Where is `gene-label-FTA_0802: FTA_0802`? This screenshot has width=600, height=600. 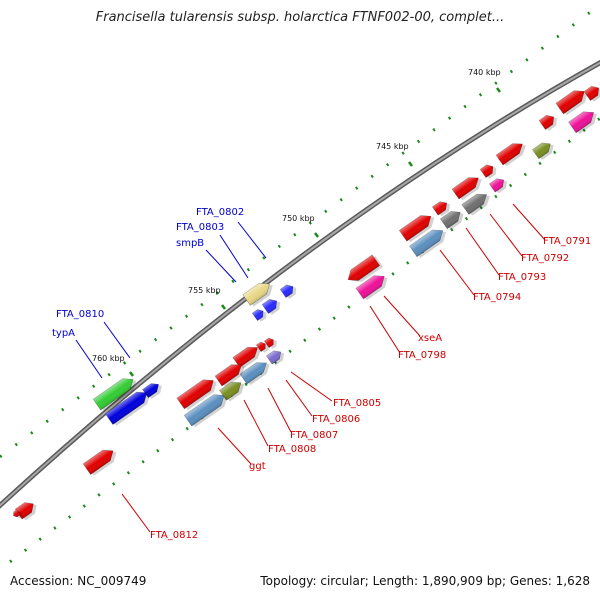 gene-label-FTA_0802: FTA_0802 is located at coordinates (220, 212).